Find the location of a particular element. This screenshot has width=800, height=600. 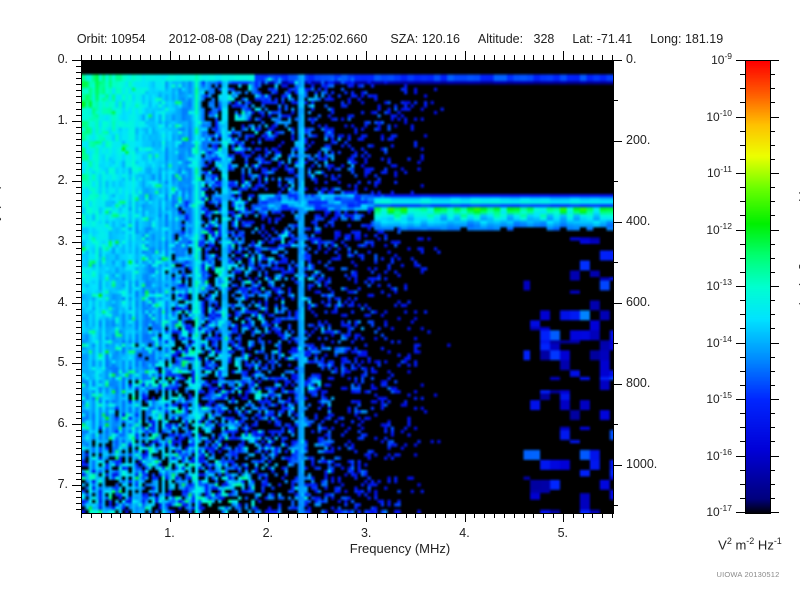

sza-value: 120.16 is located at coordinates (440, 39).